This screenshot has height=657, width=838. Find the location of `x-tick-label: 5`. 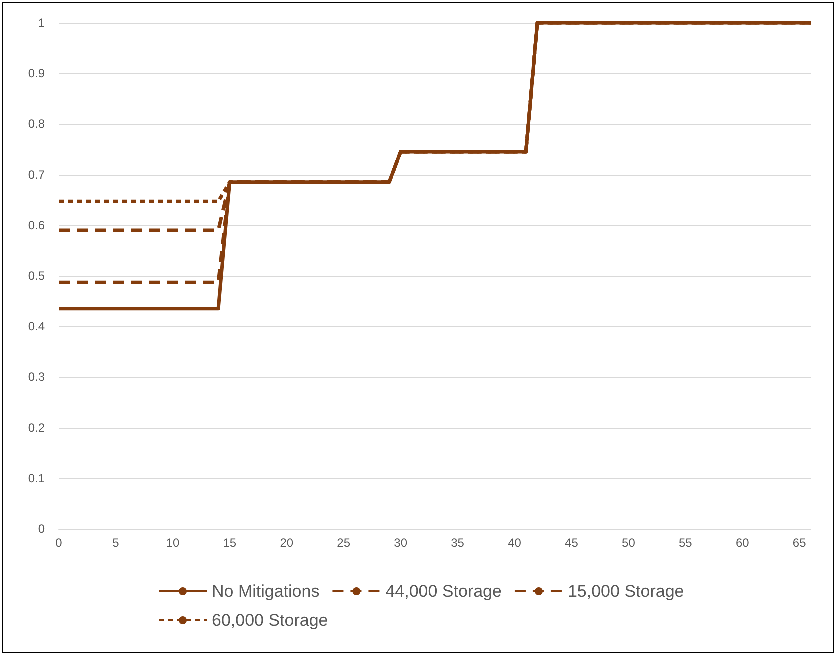

x-tick-label: 5 is located at coordinates (116, 543).